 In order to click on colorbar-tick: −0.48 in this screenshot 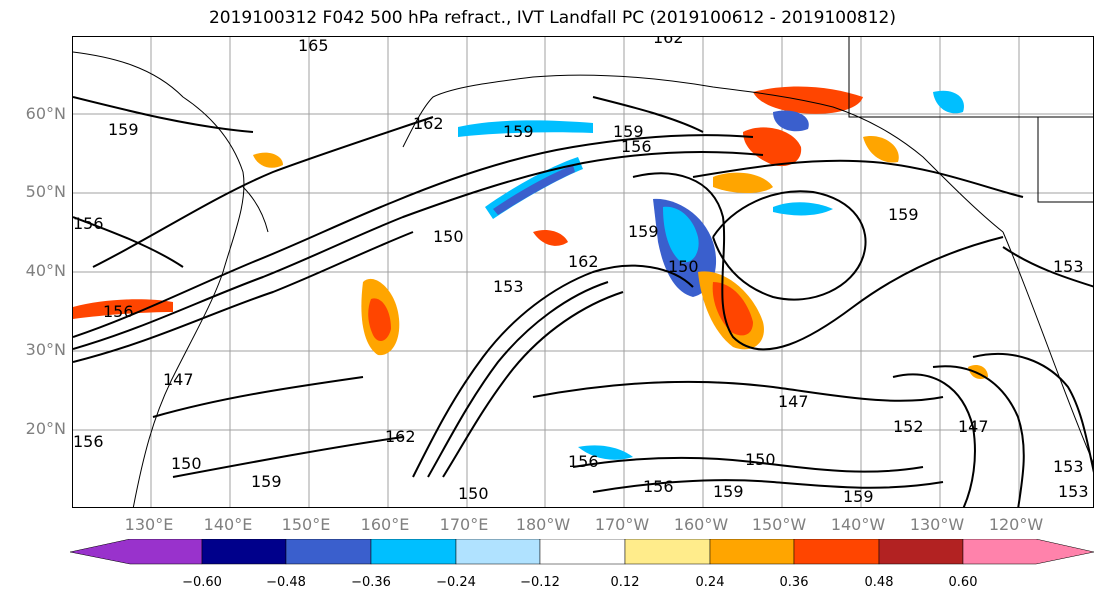, I will do `click(286, 582)`.